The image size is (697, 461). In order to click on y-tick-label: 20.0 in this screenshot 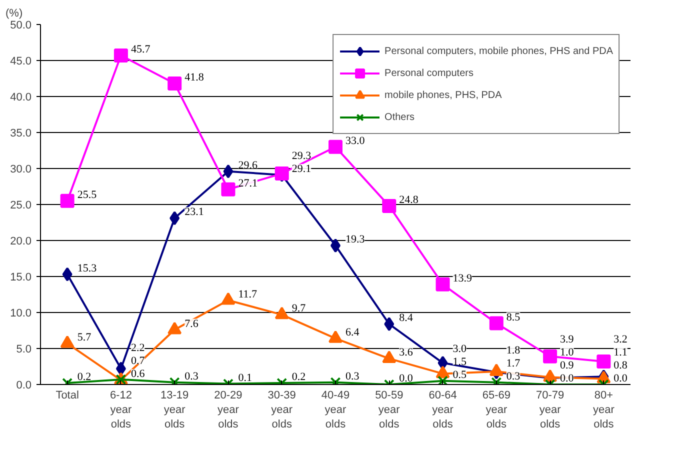, I will do `click(21, 242)`.